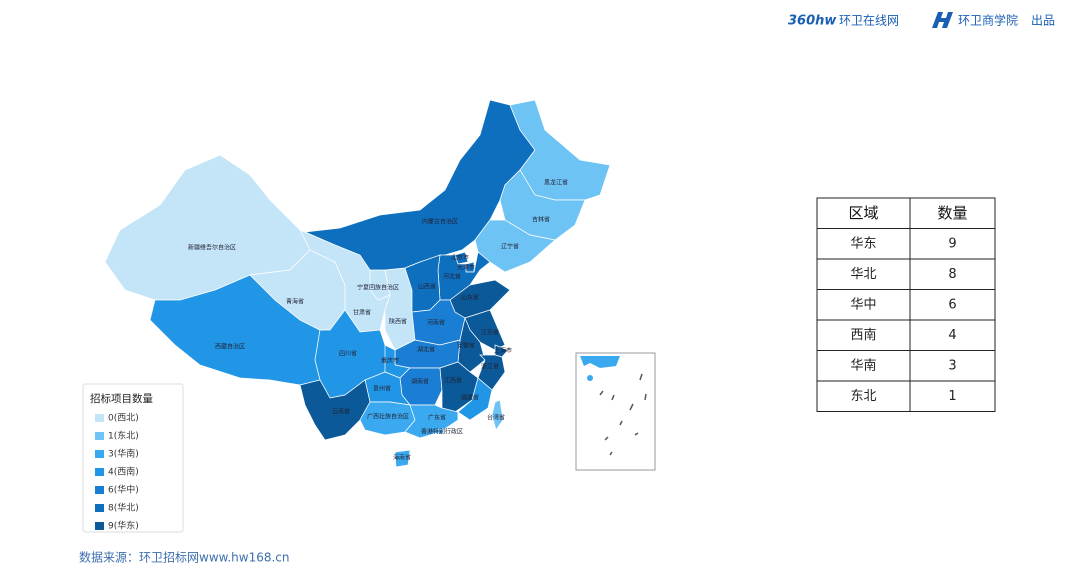  What do you see at coordinates (952, 213) in the screenshot?
I see `table-header: 数量` at bounding box center [952, 213].